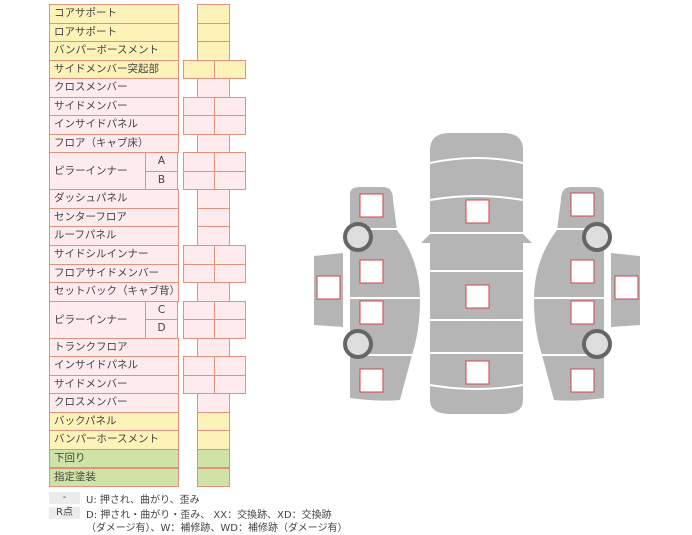 This screenshot has width=692, height=535. Describe the element at coordinates (114, 255) in the screenshot. I see `row-label: サイドシルインナー` at that location.